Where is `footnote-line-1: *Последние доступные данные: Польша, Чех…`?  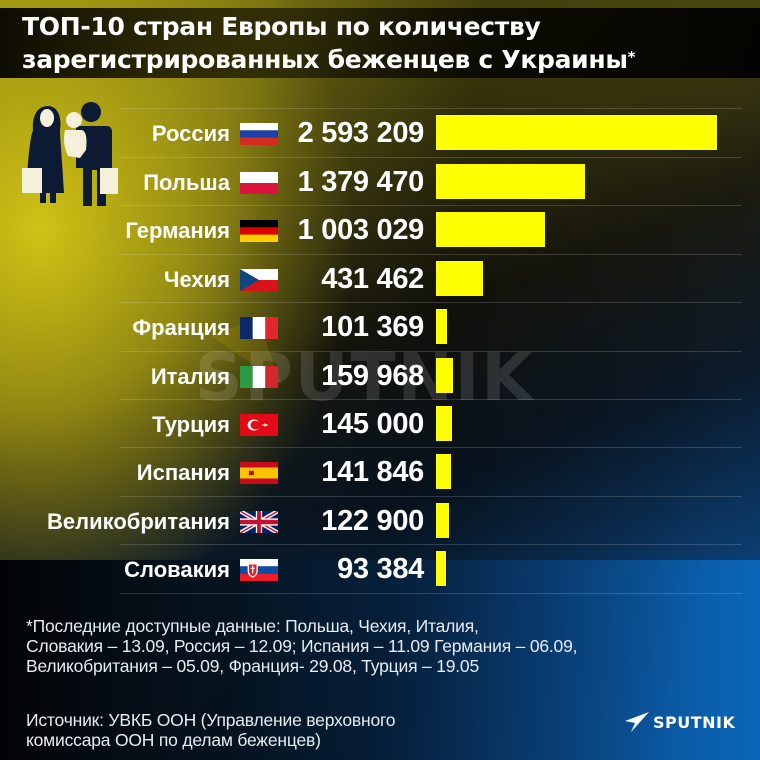 footnote-line-1: *Последние доступные данные: Польша, Чех… is located at coordinates (252, 626).